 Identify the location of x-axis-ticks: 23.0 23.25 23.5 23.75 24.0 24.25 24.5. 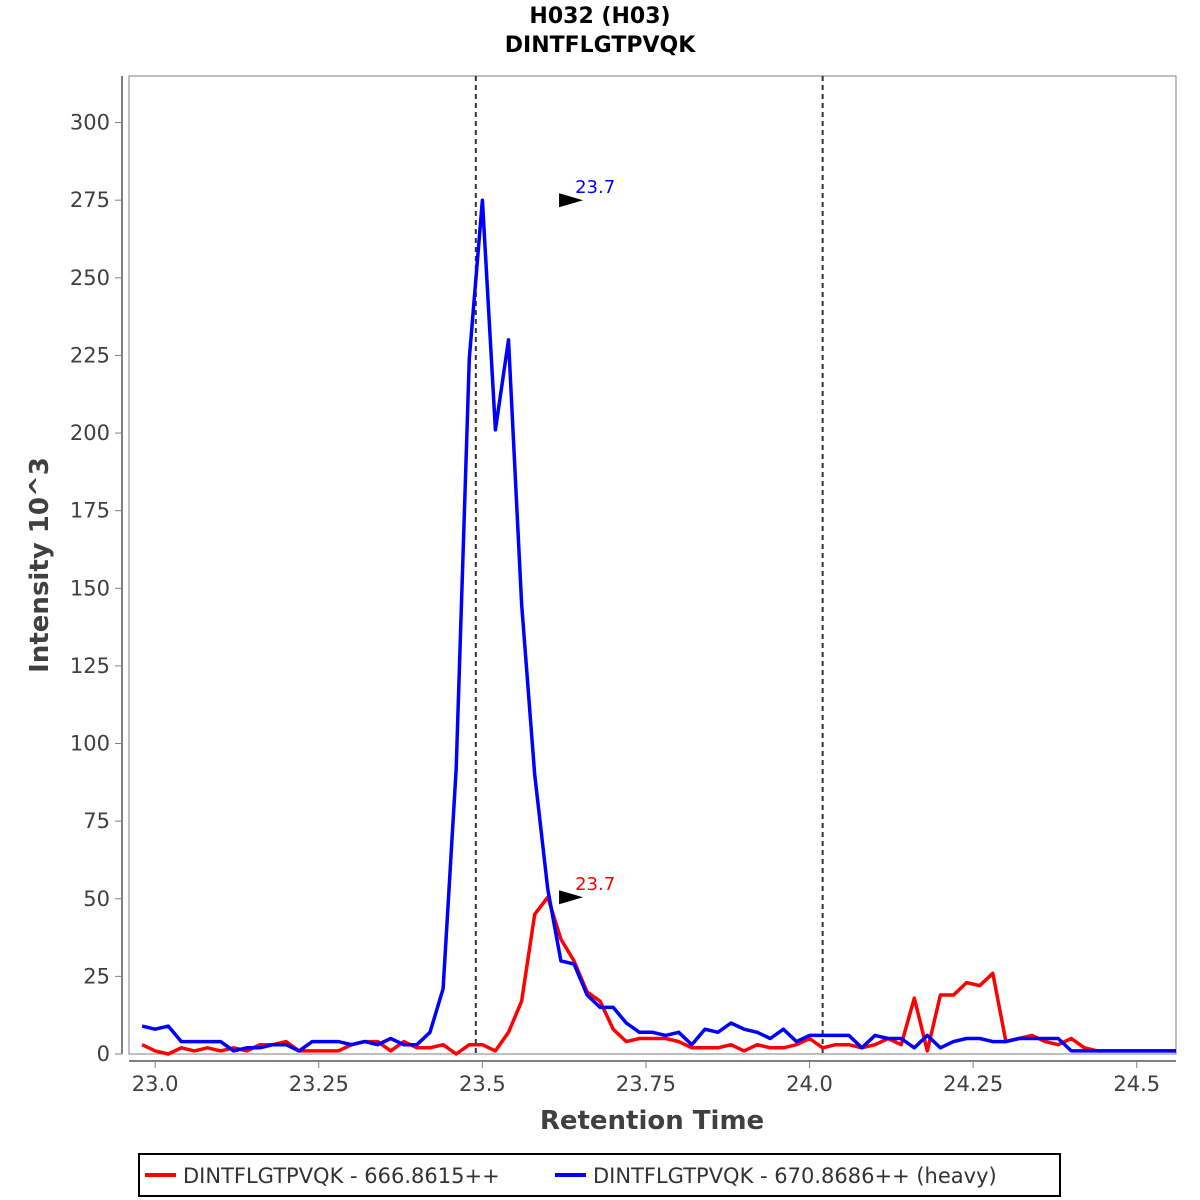
(646, 1078).